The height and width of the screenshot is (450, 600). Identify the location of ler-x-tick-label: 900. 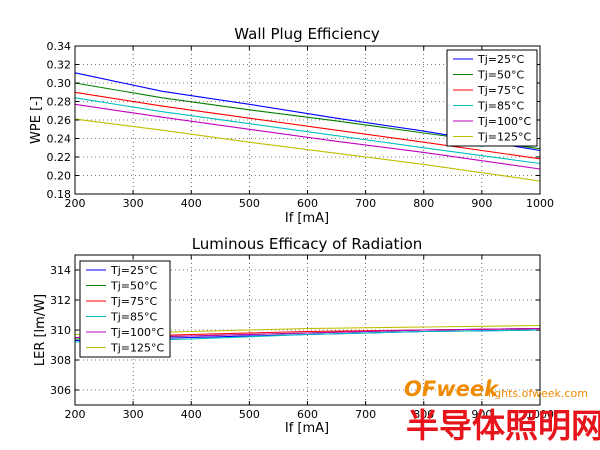
(481, 414).